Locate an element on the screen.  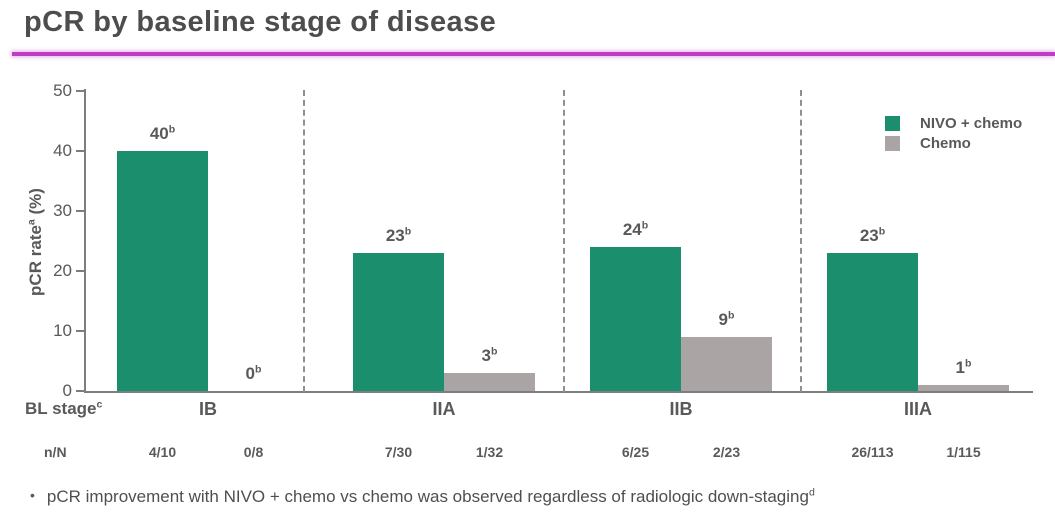
legend-swatch-nivo-chemo is located at coordinates (892, 123).